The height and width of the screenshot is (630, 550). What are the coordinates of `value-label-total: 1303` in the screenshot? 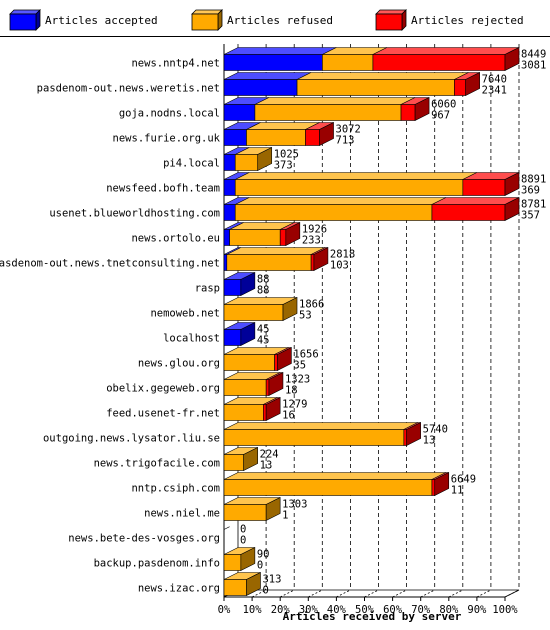 It's located at (294, 505).